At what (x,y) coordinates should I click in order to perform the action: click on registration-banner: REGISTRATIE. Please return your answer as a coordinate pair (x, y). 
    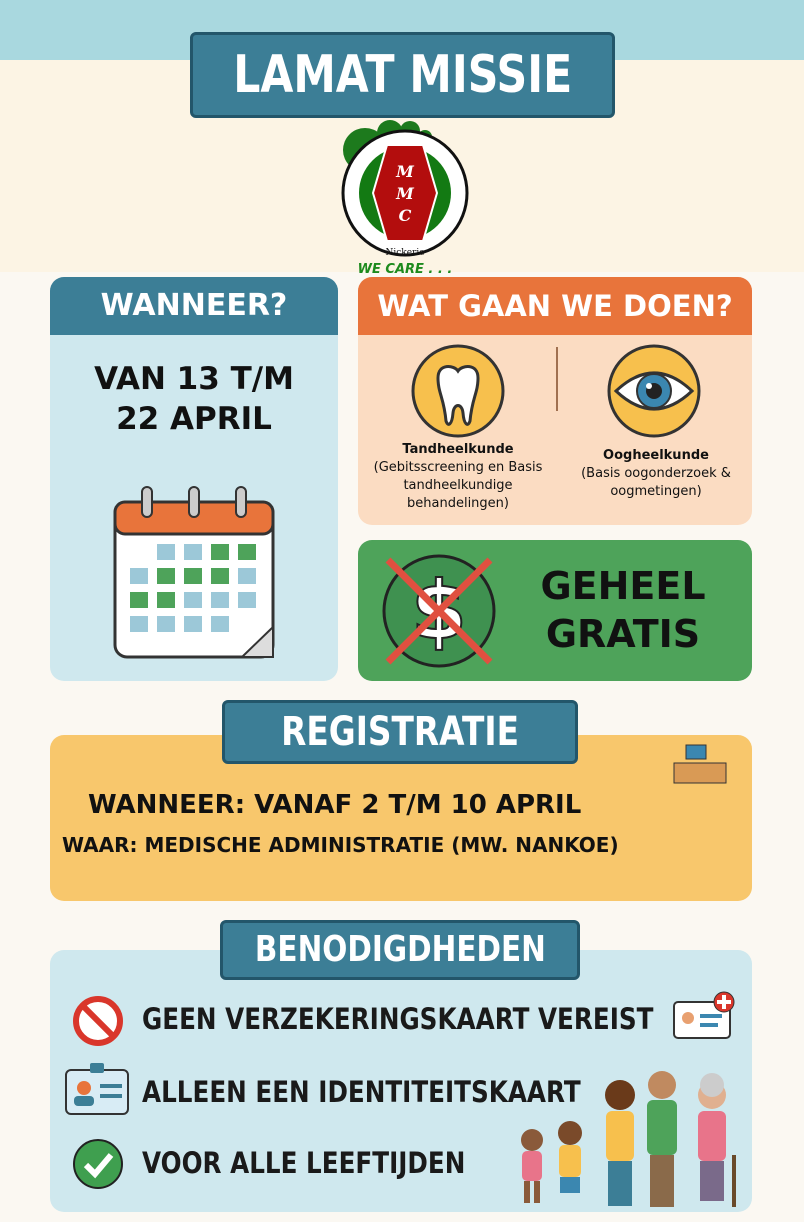
    Looking at the image, I should click on (400, 732).